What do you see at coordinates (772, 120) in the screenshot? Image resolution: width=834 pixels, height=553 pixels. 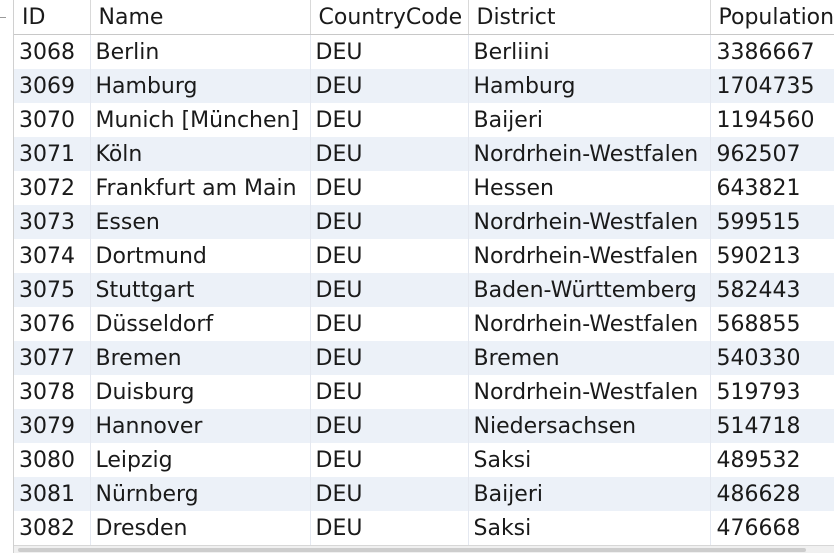 I see `cell-population: 1194560` at bounding box center [772, 120].